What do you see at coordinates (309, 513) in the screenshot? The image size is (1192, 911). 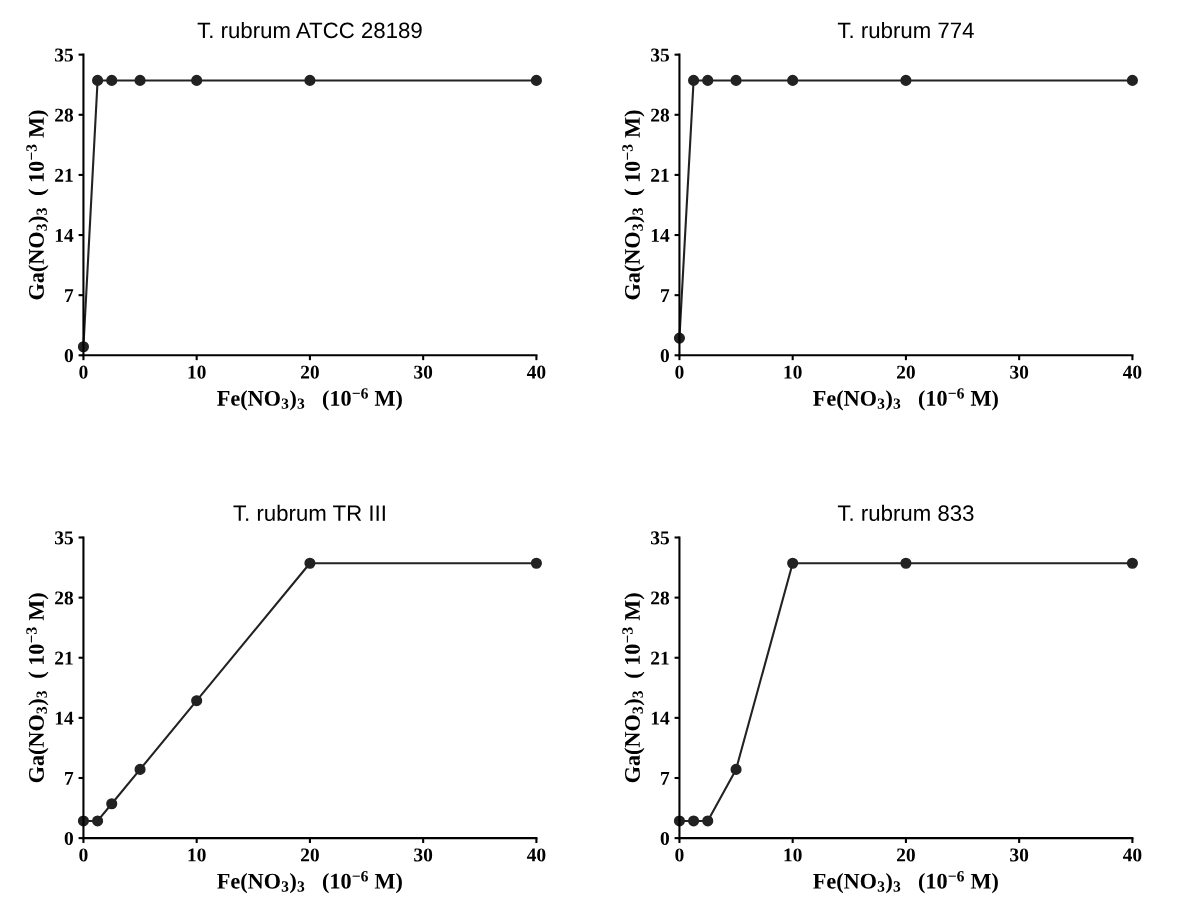 I see `chart-title: T. rubrum TR III` at bounding box center [309, 513].